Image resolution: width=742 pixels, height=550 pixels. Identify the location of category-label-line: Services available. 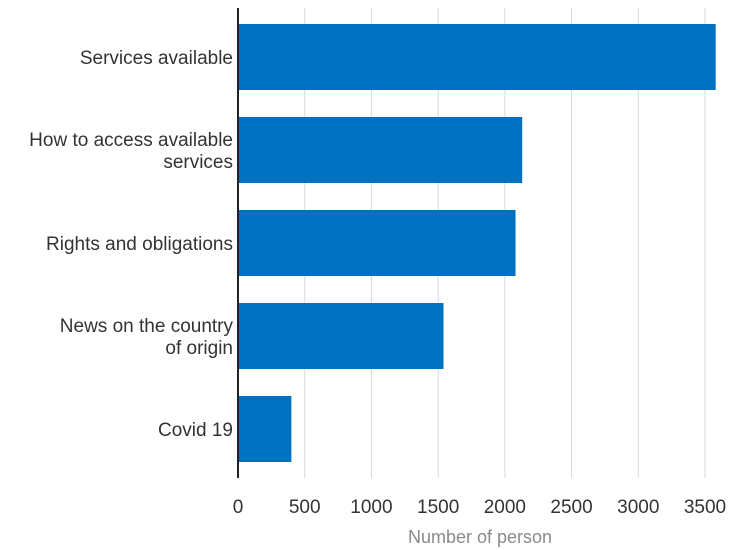
(156, 58).